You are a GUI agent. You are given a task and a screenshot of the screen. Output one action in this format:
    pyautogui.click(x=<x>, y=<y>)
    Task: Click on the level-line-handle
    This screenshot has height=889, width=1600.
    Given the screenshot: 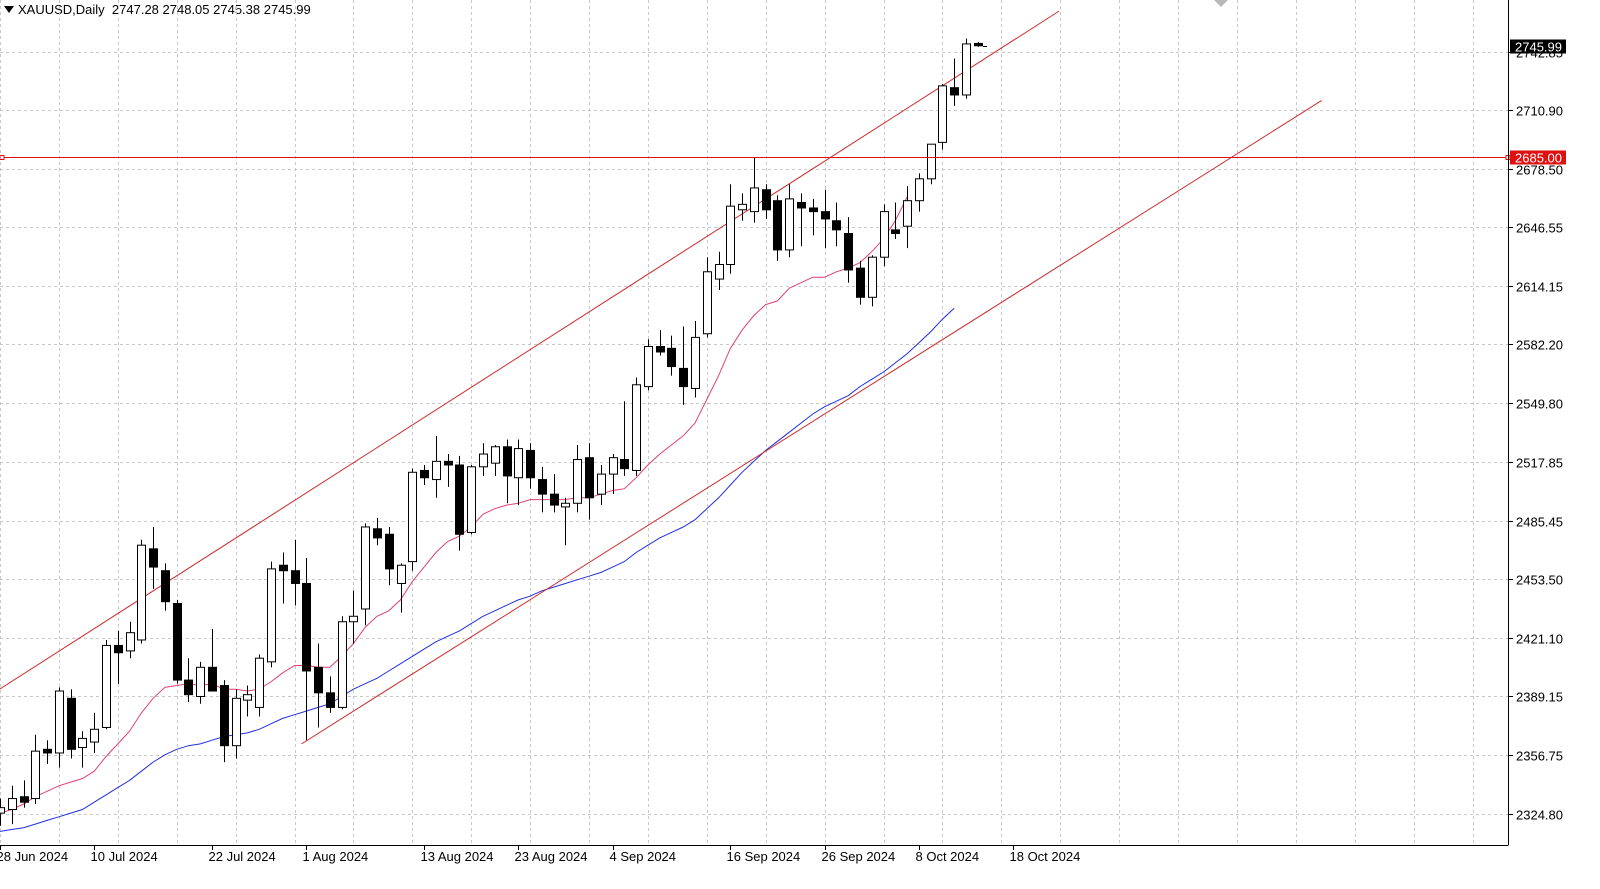 What is the action you would take?
    pyautogui.click(x=2, y=157)
    